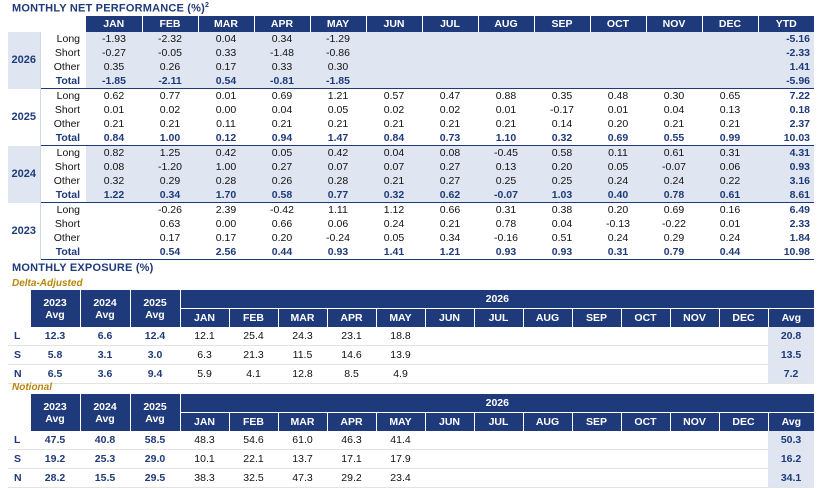  I want to click on value-cell: 1.11, so click(338, 210).